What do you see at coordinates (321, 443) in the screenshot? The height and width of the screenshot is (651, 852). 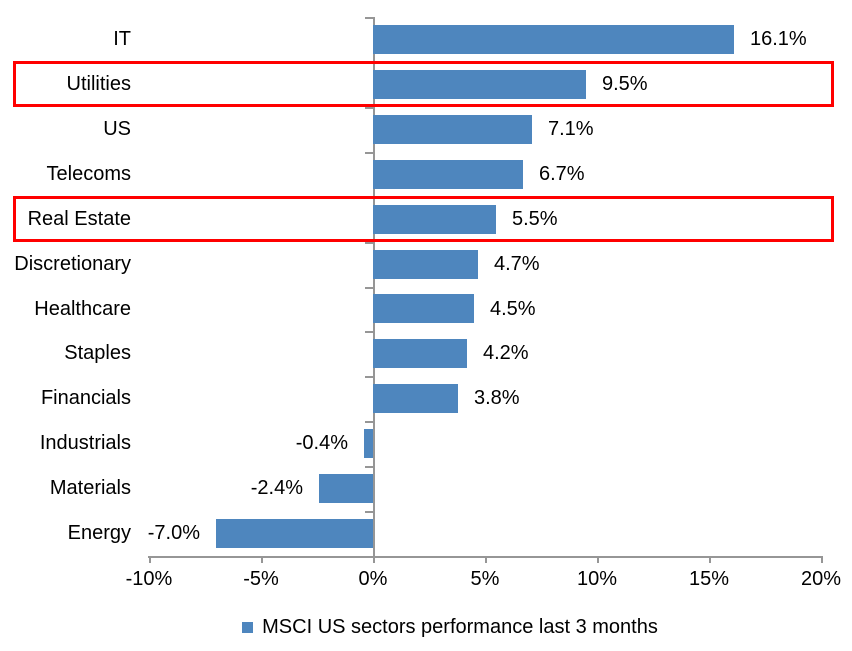 I see `value-label: -0.4%` at bounding box center [321, 443].